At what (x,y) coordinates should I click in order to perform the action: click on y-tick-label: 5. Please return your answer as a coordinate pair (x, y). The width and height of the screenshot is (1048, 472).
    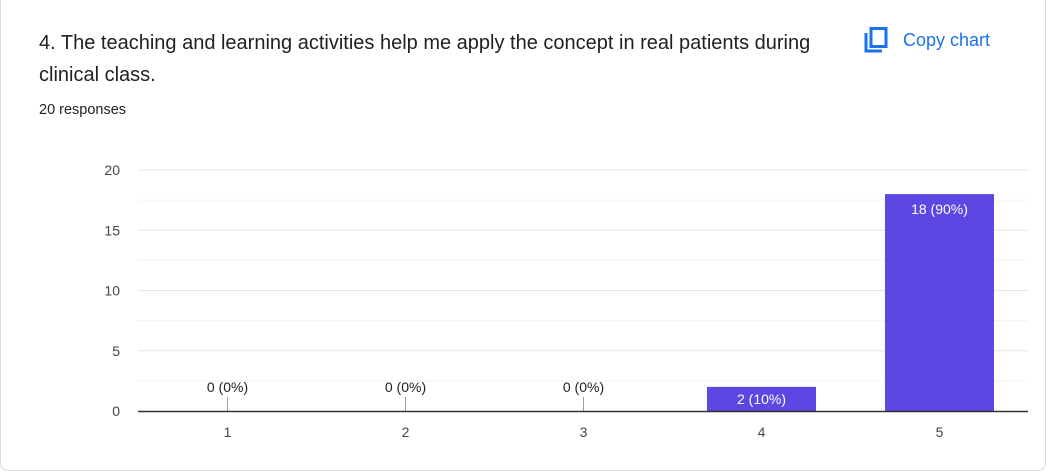
    Looking at the image, I should click on (116, 351).